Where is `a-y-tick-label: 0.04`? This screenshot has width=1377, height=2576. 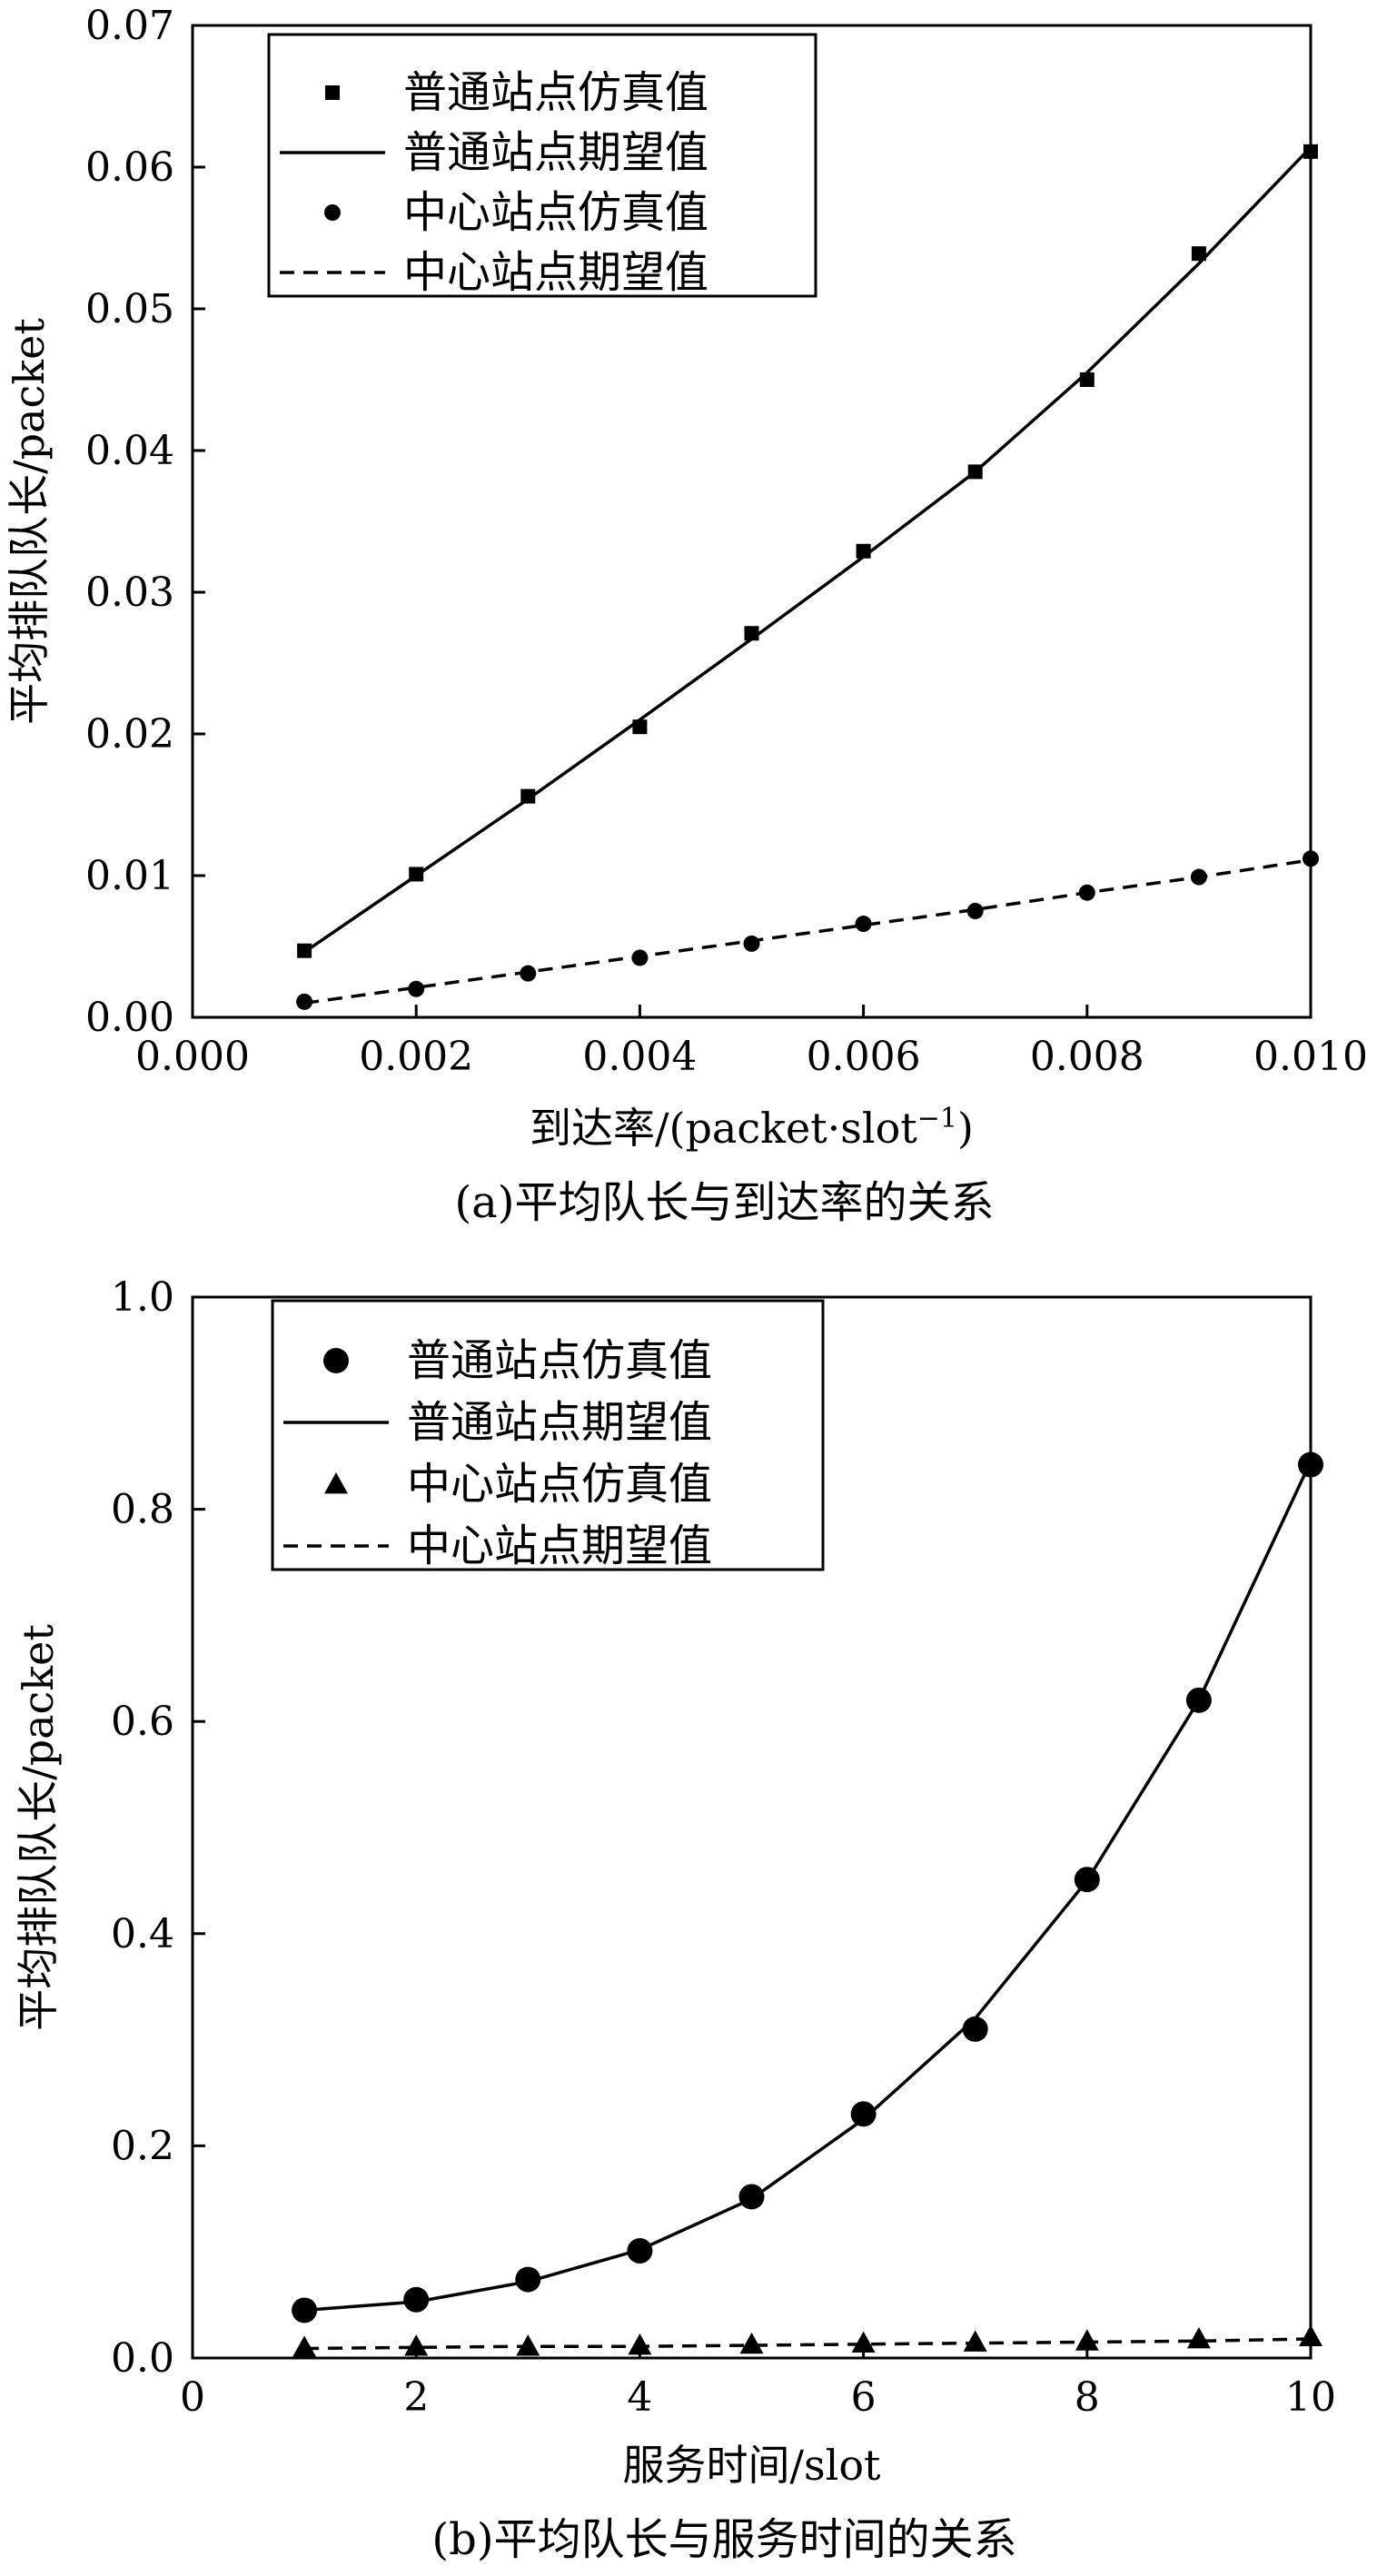 a-y-tick-label: 0.04 is located at coordinates (129, 451).